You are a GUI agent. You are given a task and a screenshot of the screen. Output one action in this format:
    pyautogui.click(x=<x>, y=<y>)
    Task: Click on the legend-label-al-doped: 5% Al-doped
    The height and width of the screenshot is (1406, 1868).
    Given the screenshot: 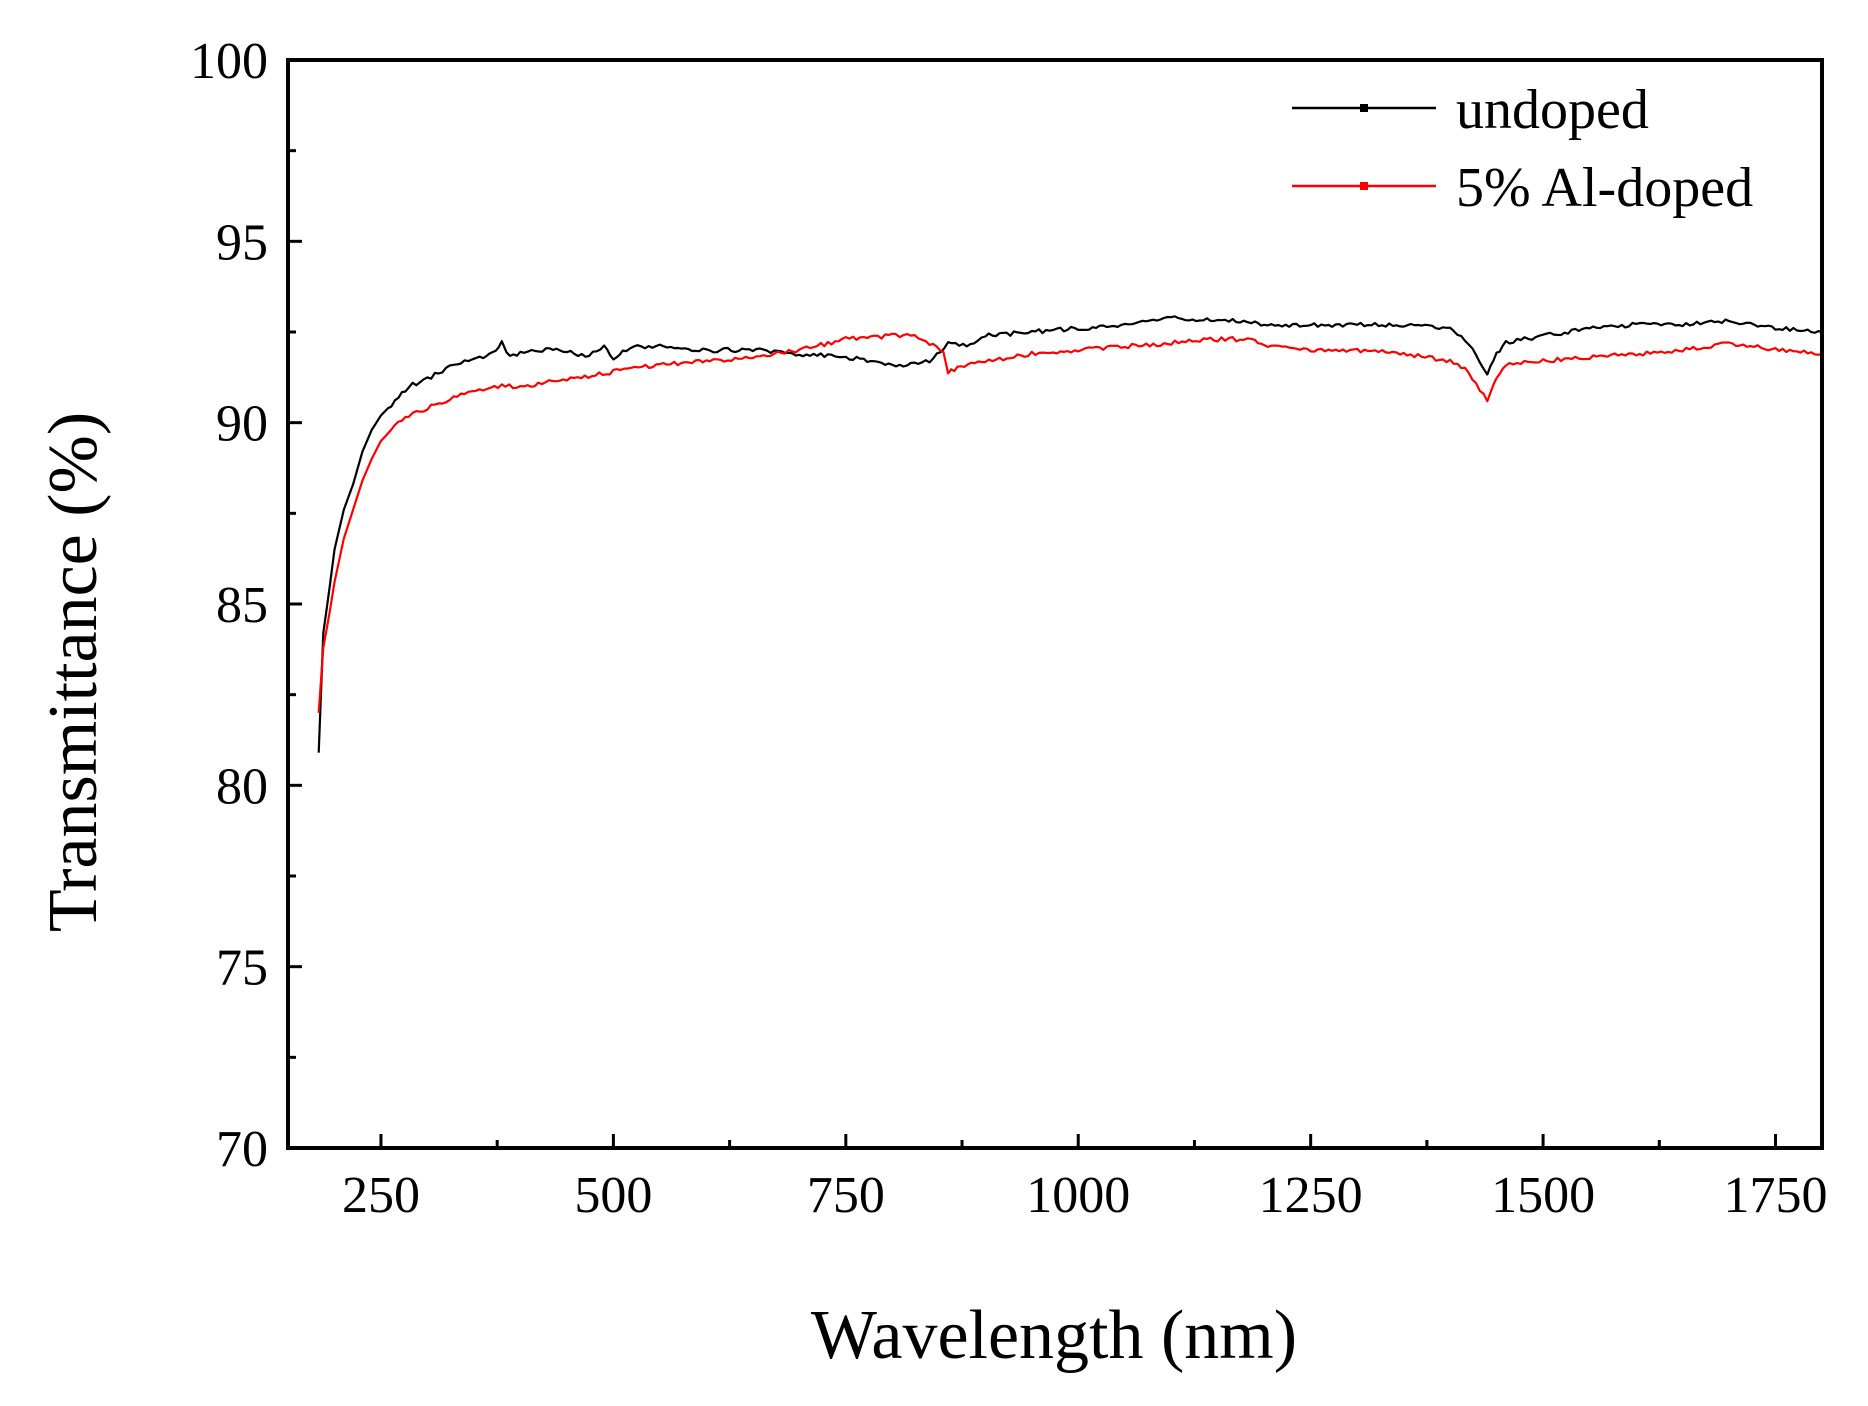 What is the action you would take?
    pyautogui.click(x=1604, y=188)
    